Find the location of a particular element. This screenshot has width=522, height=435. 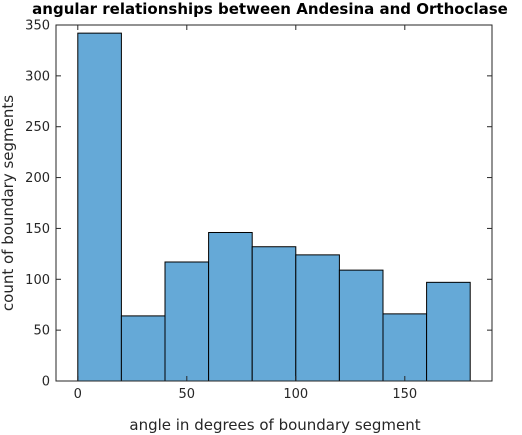

y-tick-label: 50 is located at coordinates (41, 331).